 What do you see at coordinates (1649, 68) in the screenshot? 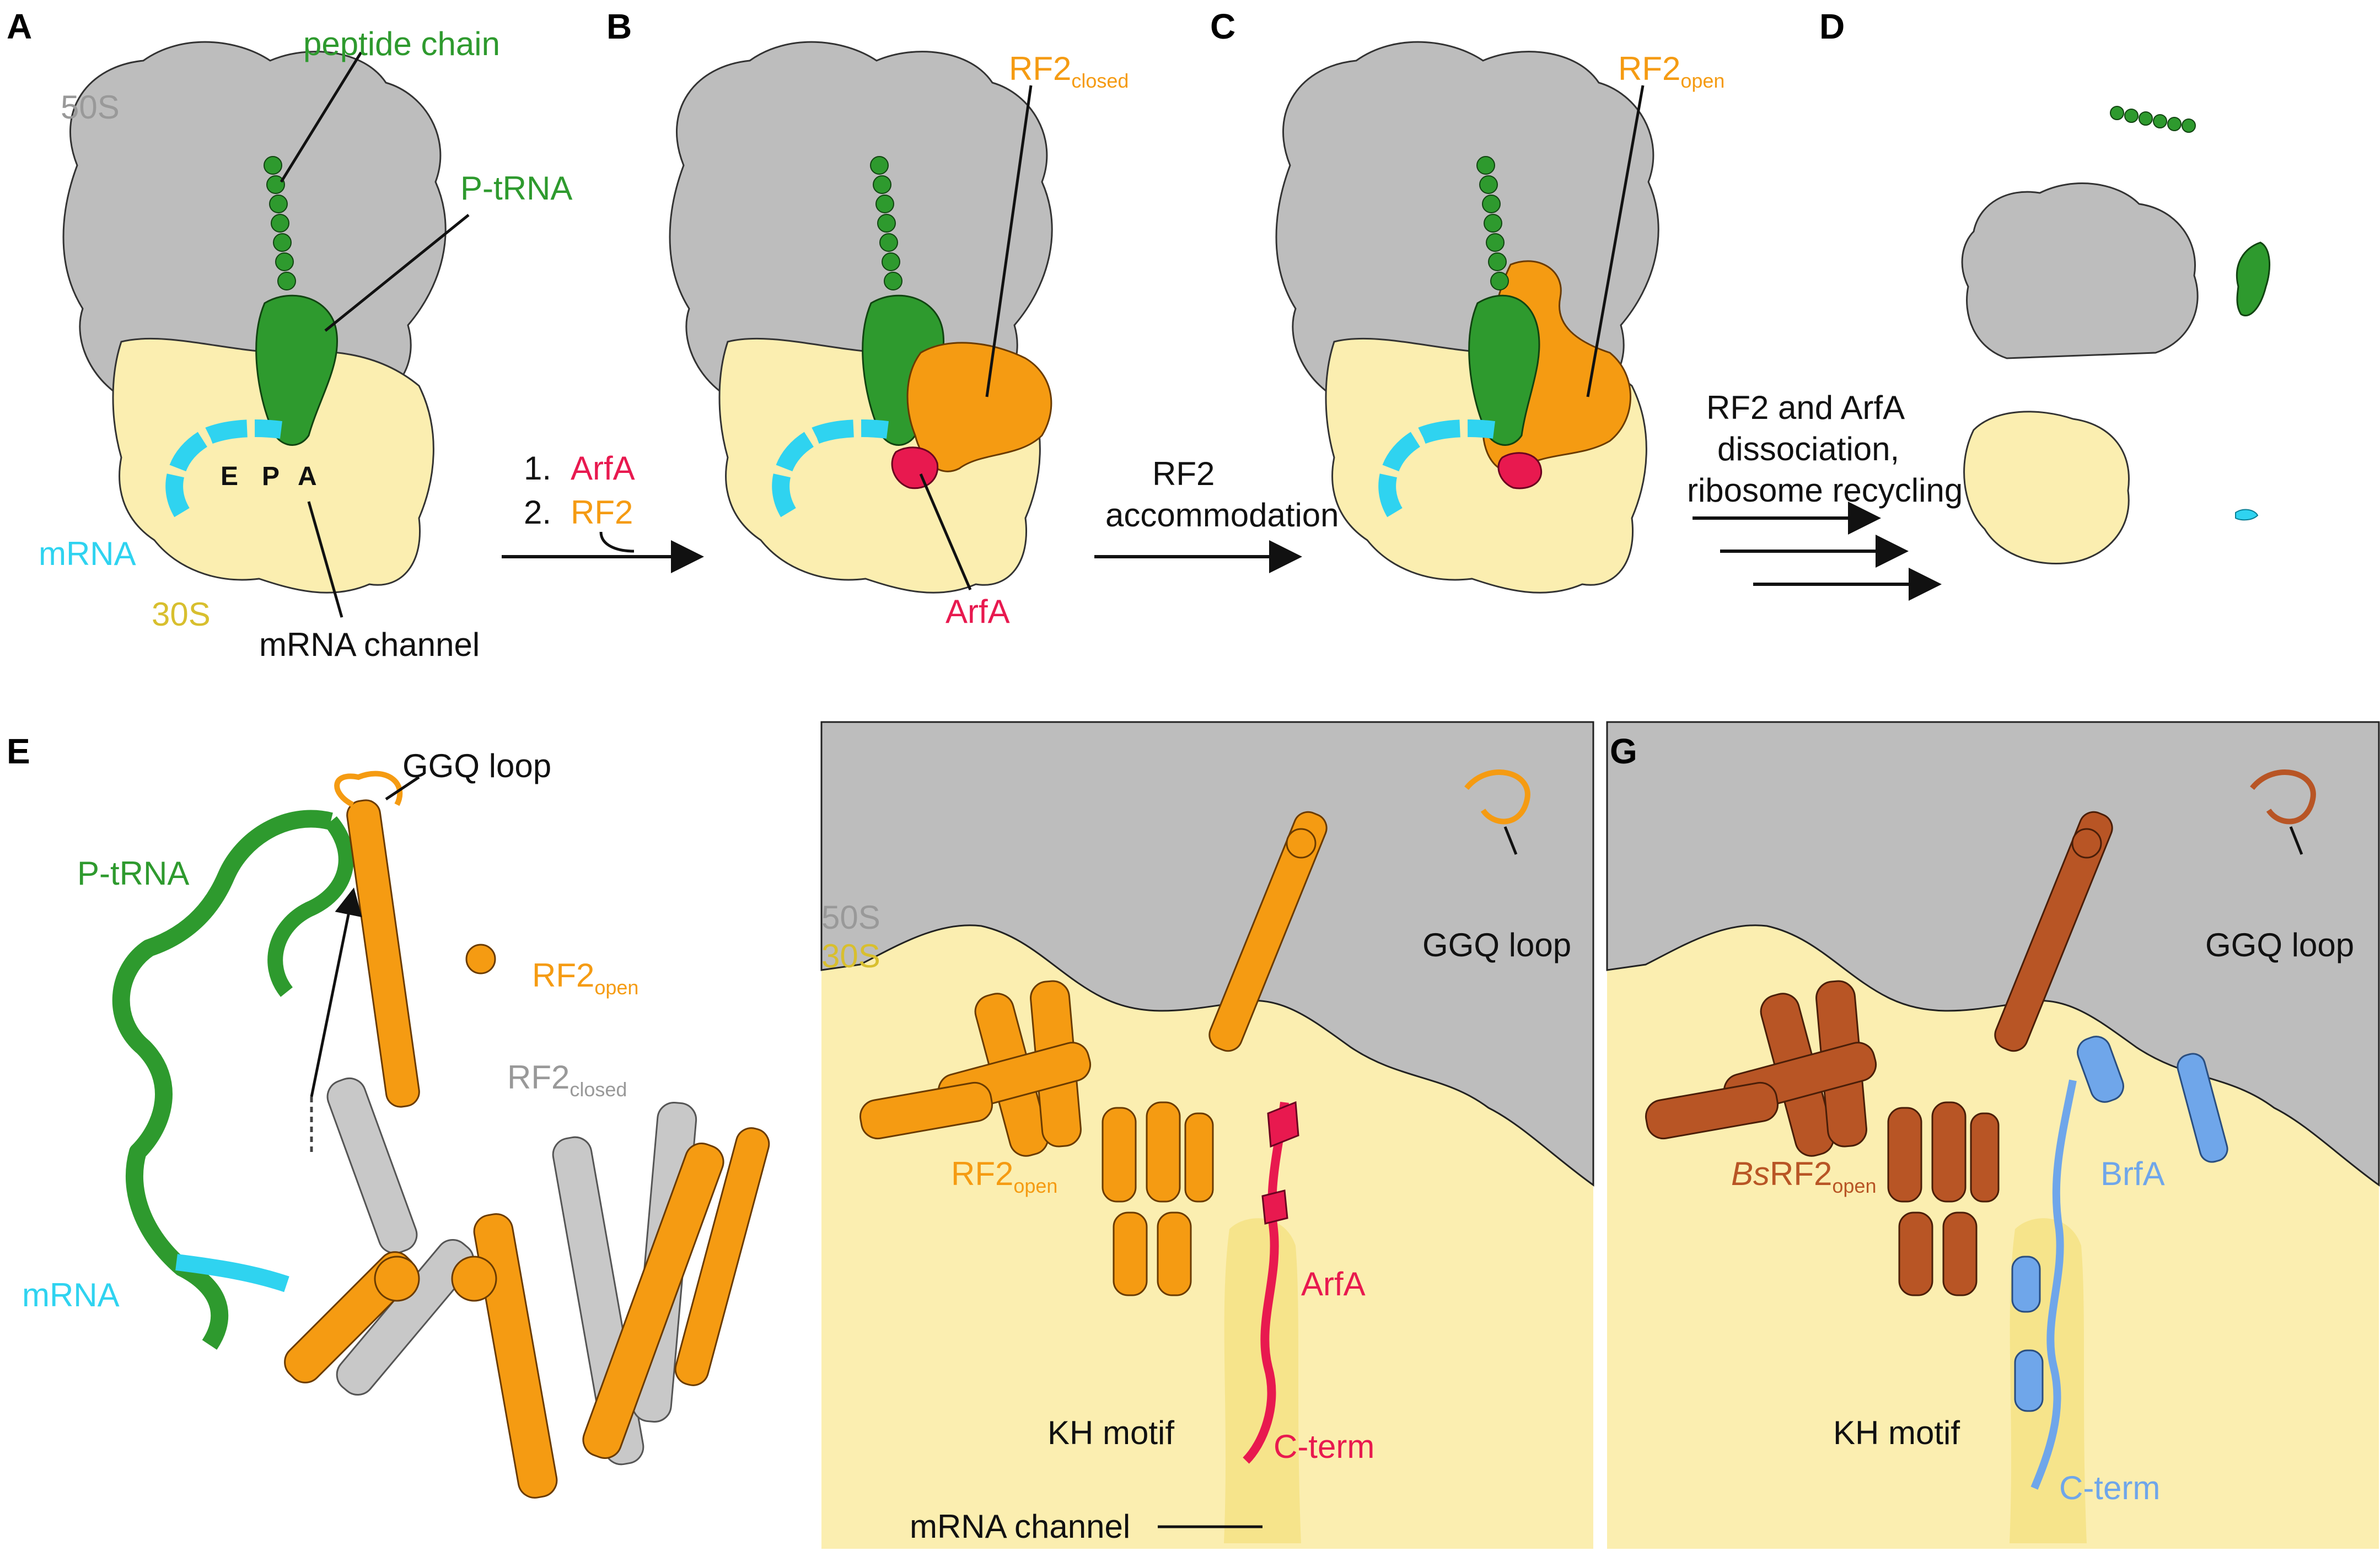
I see `label-rf2-open-c-base: RF2` at bounding box center [1649, 68].